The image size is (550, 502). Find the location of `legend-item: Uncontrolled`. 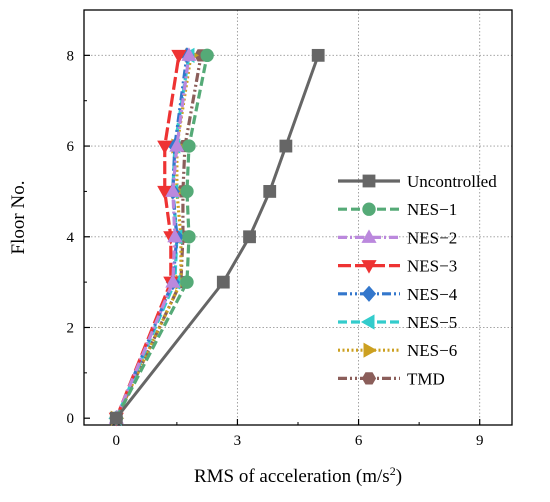

legend-item: Uncontrolled is located at coordinates (417, 181).